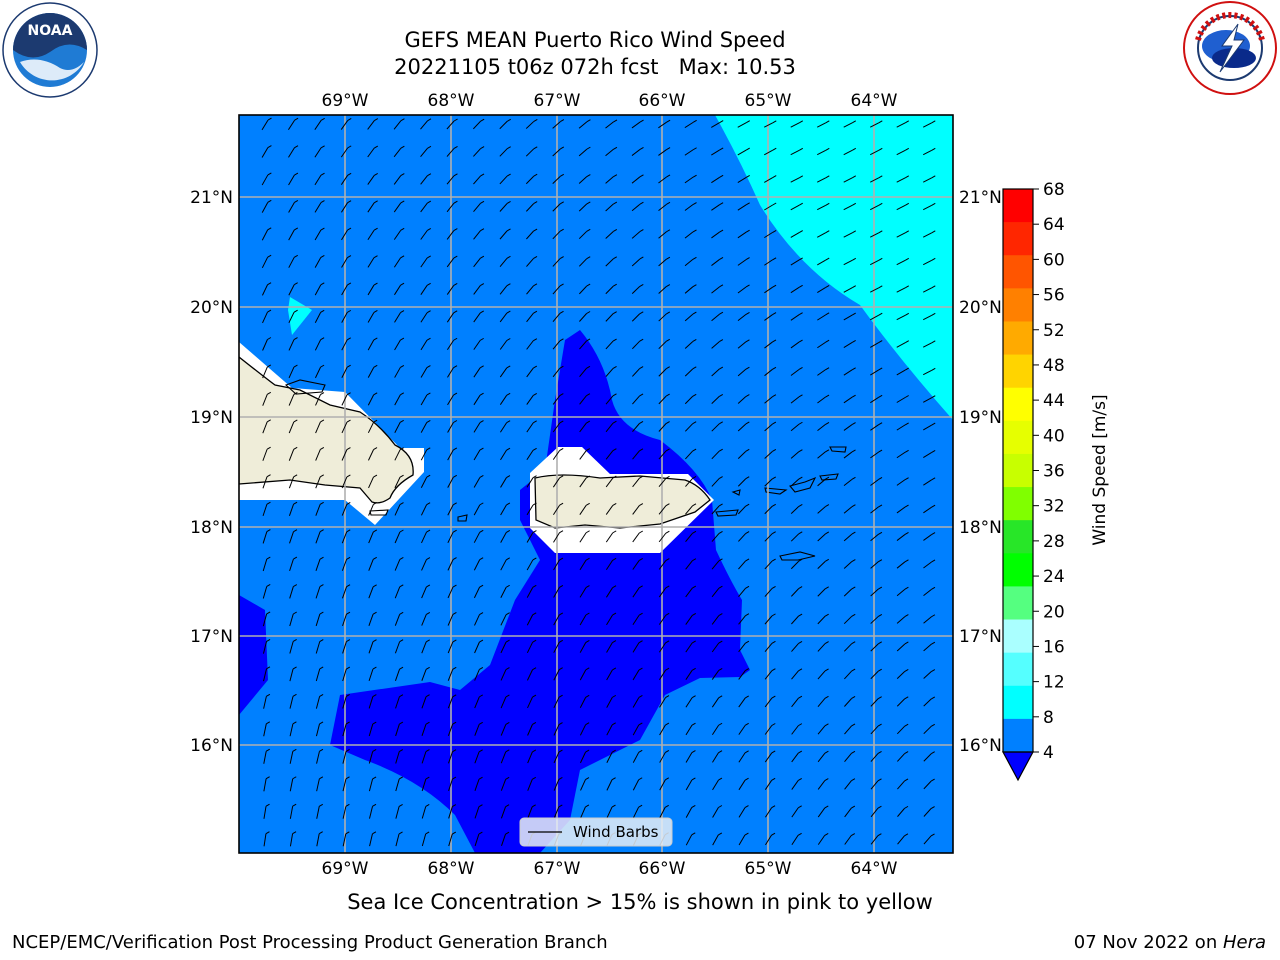 The image size is (1280, 960). Describe the element at coordinates (1054, 366) in the screenshot. I see `colorbar-tick-label: 48` at that location.